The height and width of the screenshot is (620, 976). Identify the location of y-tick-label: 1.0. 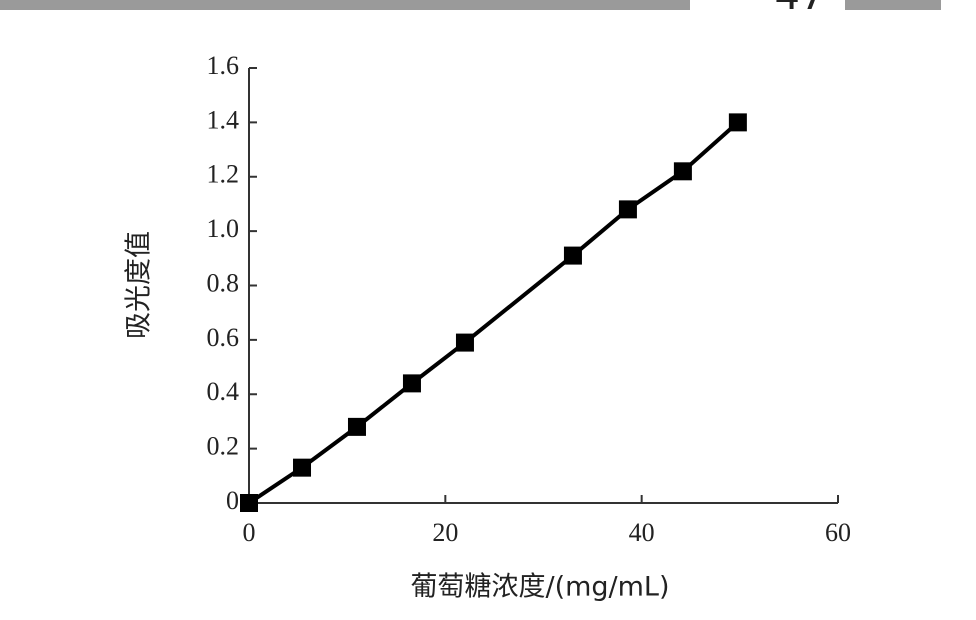
(223, 228).